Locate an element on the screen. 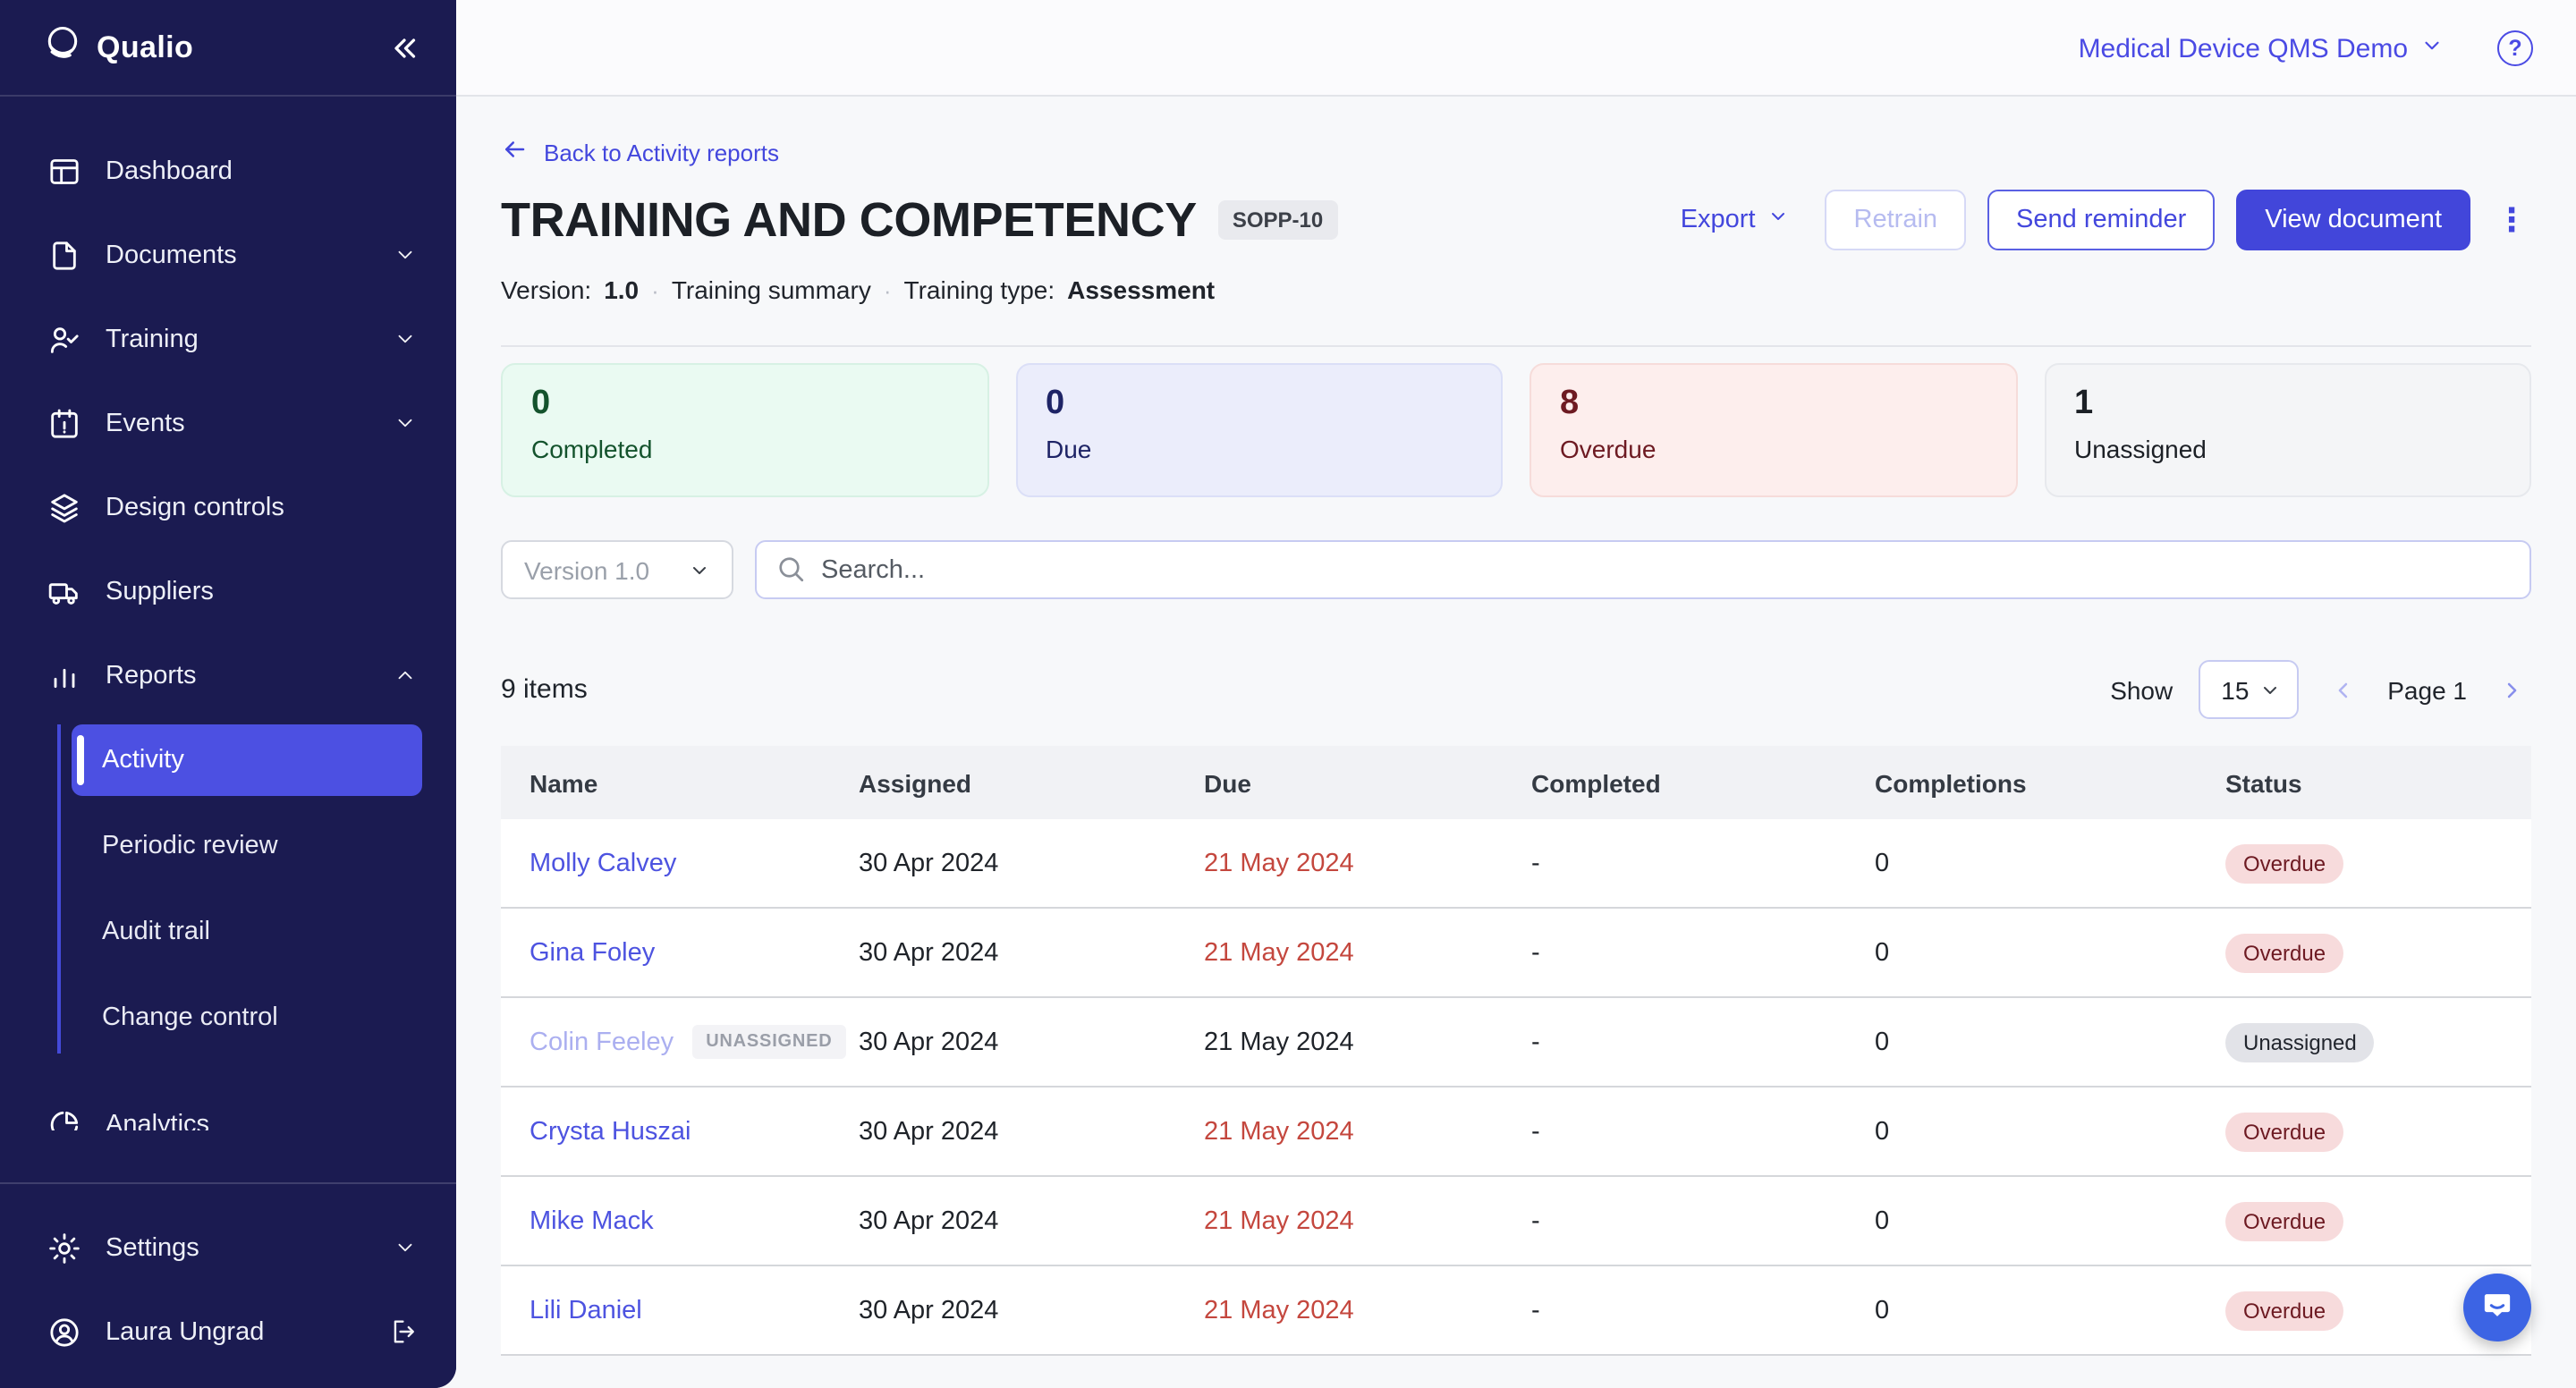 Image resolution: width=2576 pixels, height=1388 pixels. trainee-name-link: Lili Daniel is located at coordinates (586, 1311).